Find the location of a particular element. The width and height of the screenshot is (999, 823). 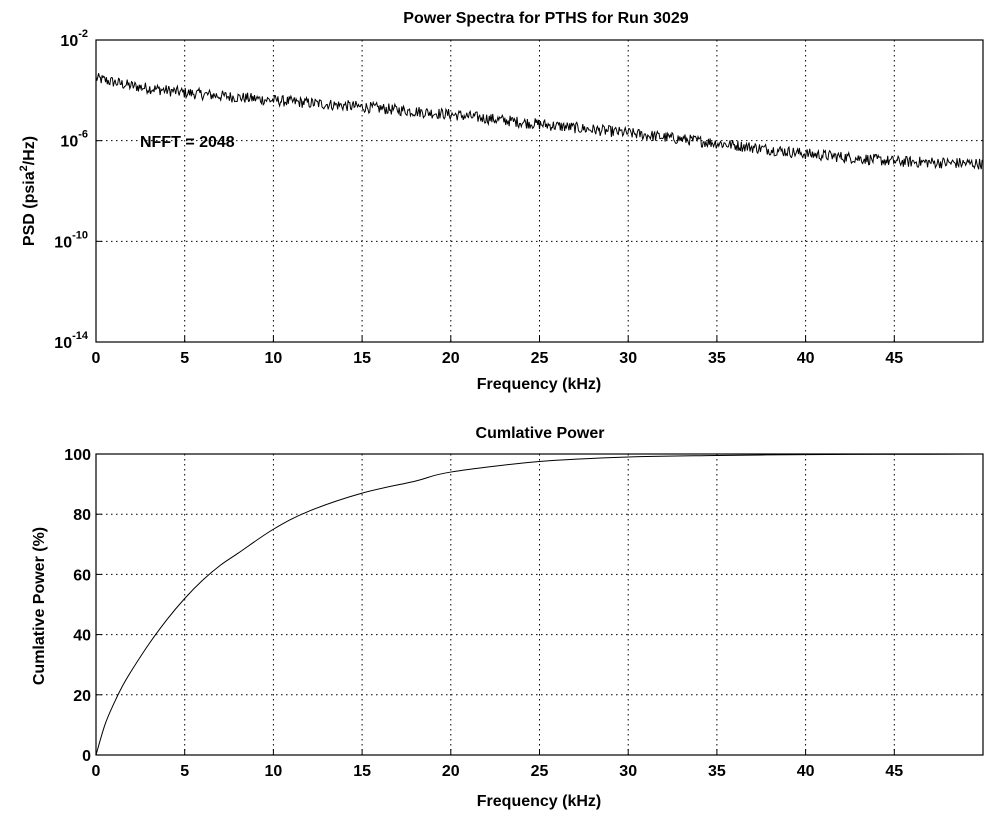

psd-y-tick-label: 10⁻¹⁴ is located at coordinates (71, 341).